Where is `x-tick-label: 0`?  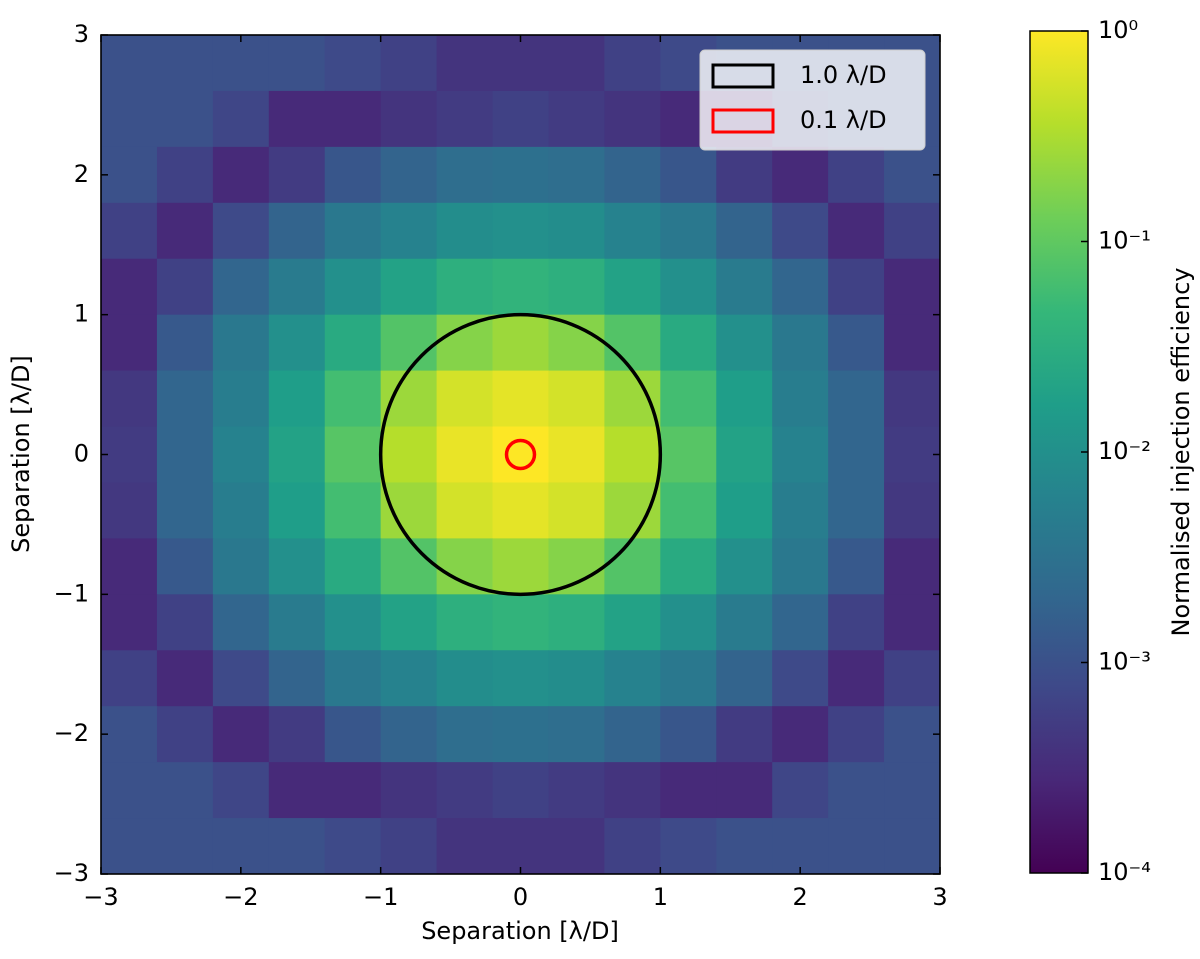 x-tick-label: 0 is located at coordinates (520, 897).